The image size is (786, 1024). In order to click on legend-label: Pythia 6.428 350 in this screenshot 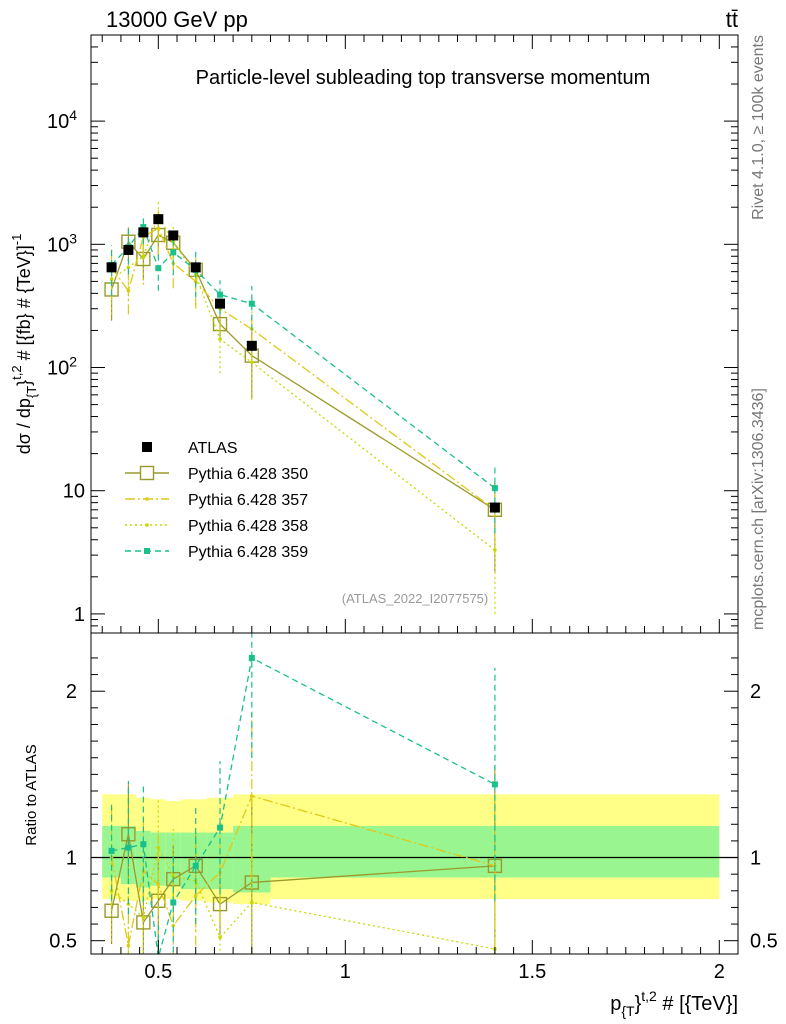, I will do `click(248, 474)`.